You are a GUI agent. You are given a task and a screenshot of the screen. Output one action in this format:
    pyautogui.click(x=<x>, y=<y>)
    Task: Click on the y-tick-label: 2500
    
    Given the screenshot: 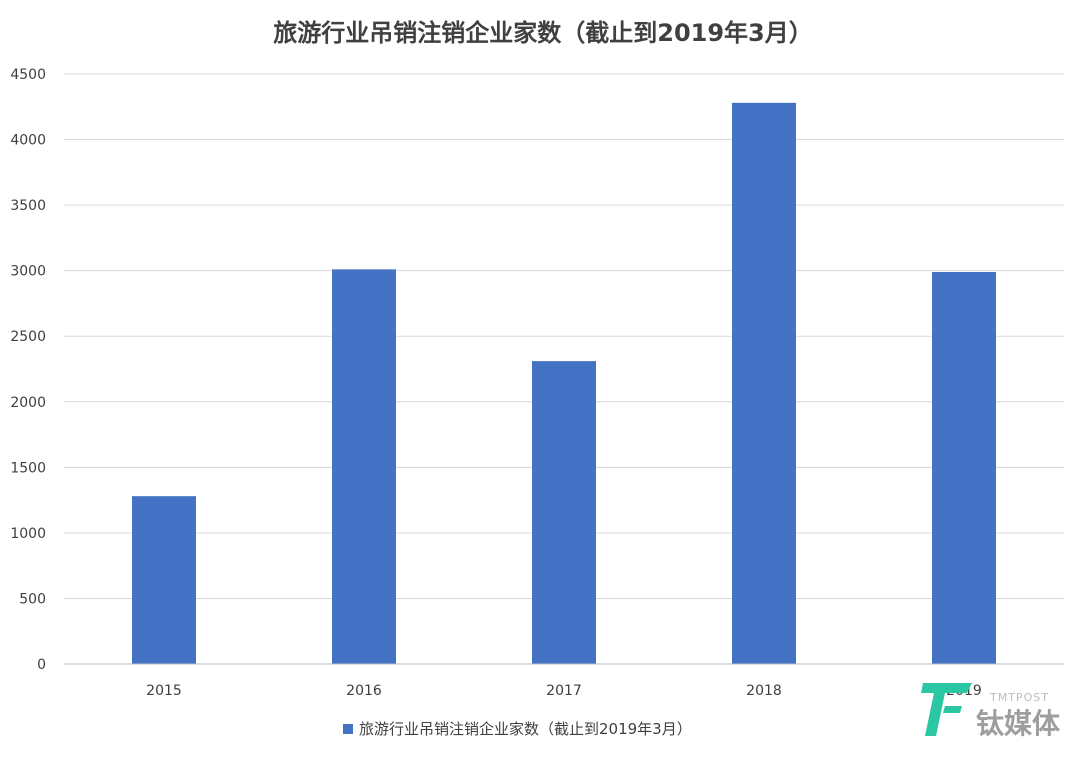 What is the action you would take?
    pyautogui.click(x=28, y=337)
    